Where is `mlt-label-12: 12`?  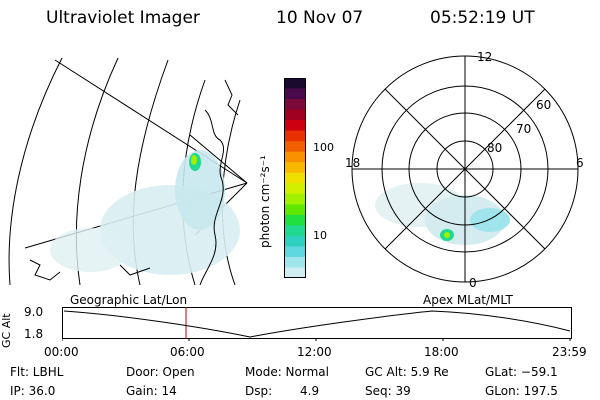
mlt-label-12: 12 is located at coordinates (484, 57).